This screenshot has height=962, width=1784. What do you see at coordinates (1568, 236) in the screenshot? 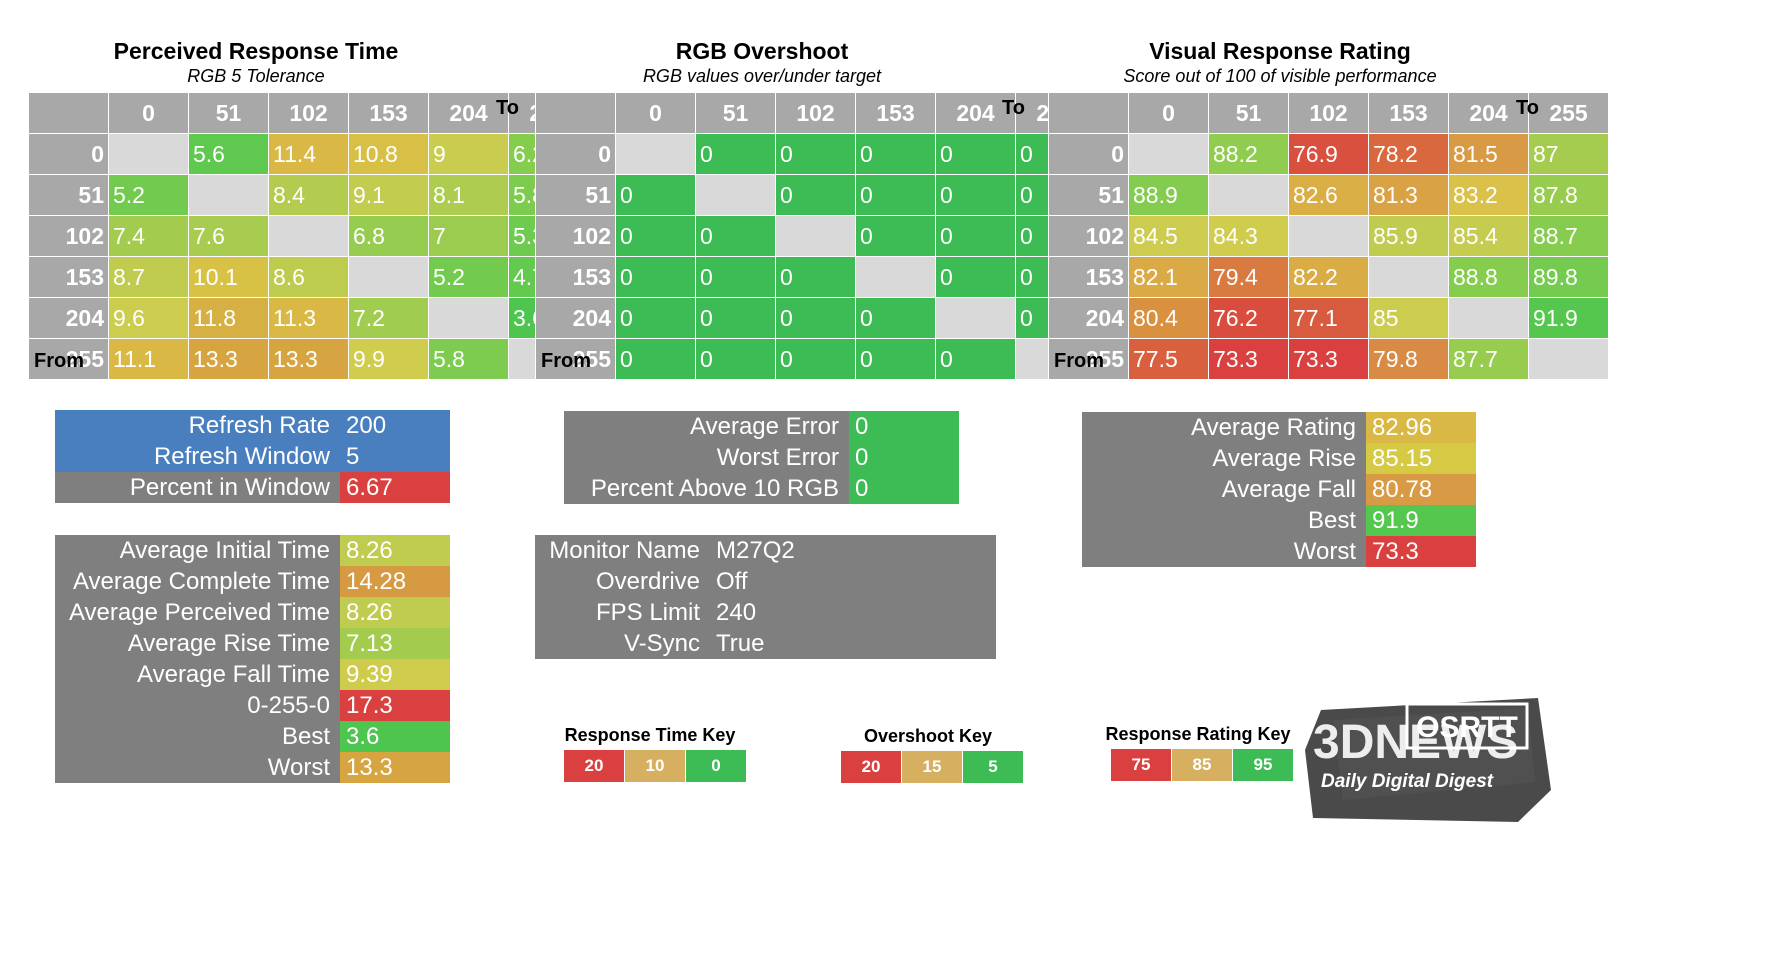
I see `heatmap-cell: 88.7` at bounding box center [1568, 236].